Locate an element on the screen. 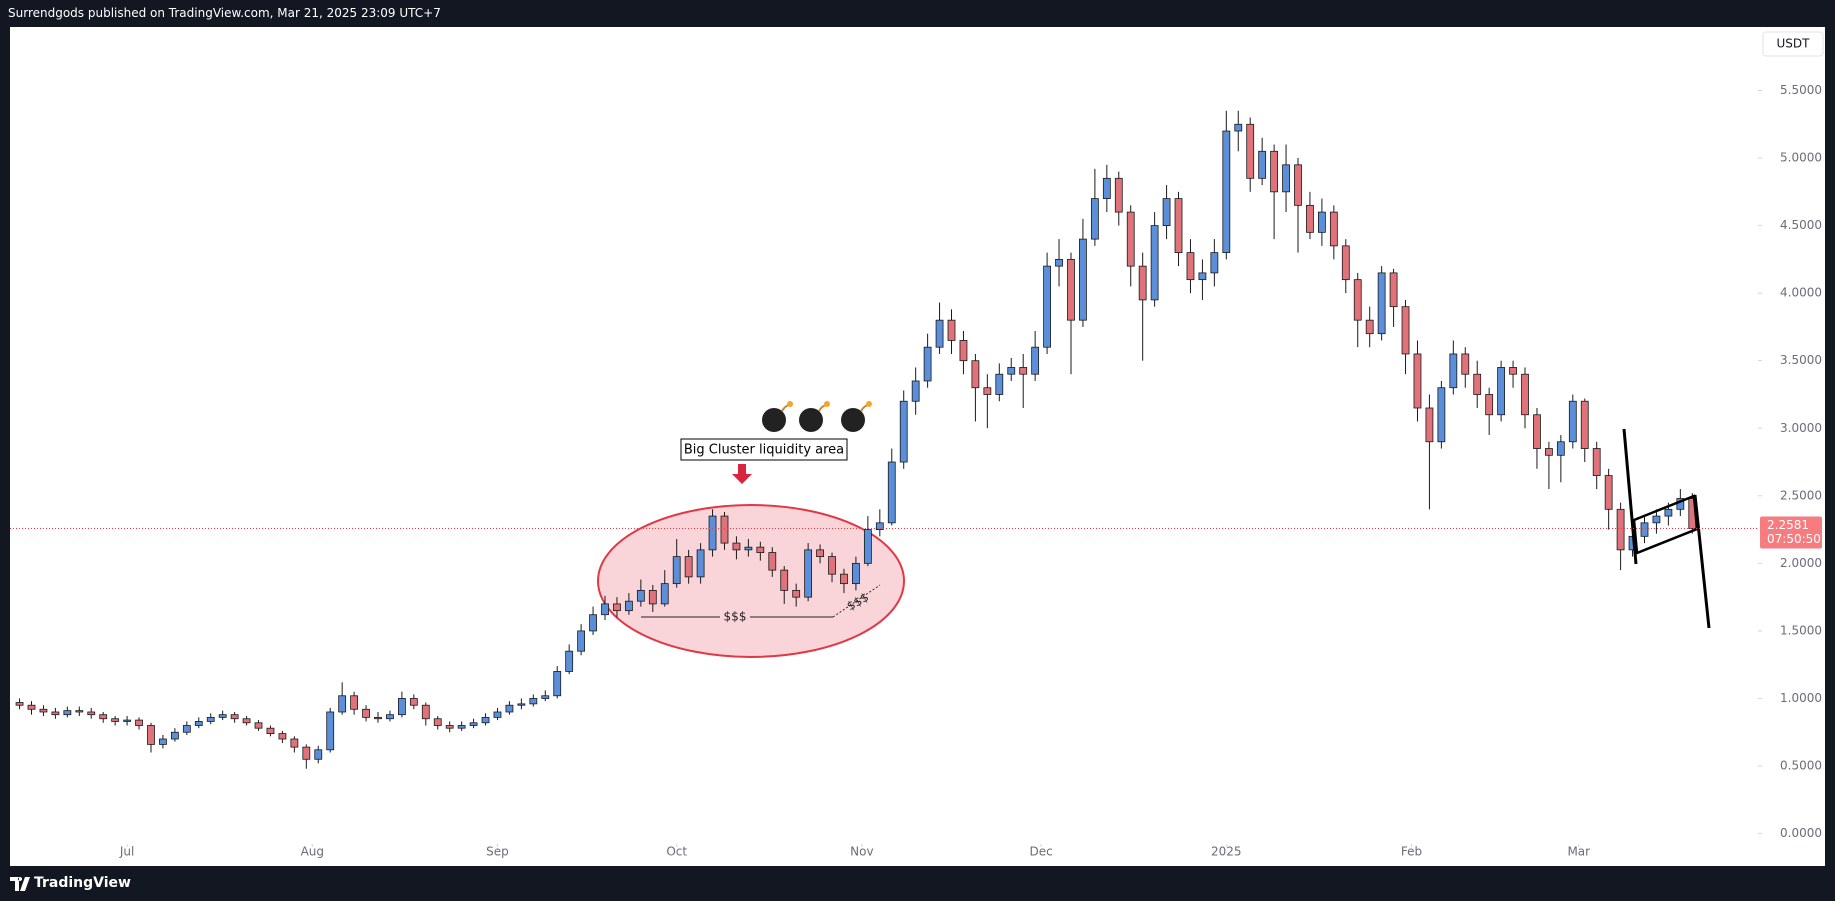 Image resolution: width=1835 pixels, height=901 pixels. y-tick-label: 2.0000 is located at coordinates (1801, 563).